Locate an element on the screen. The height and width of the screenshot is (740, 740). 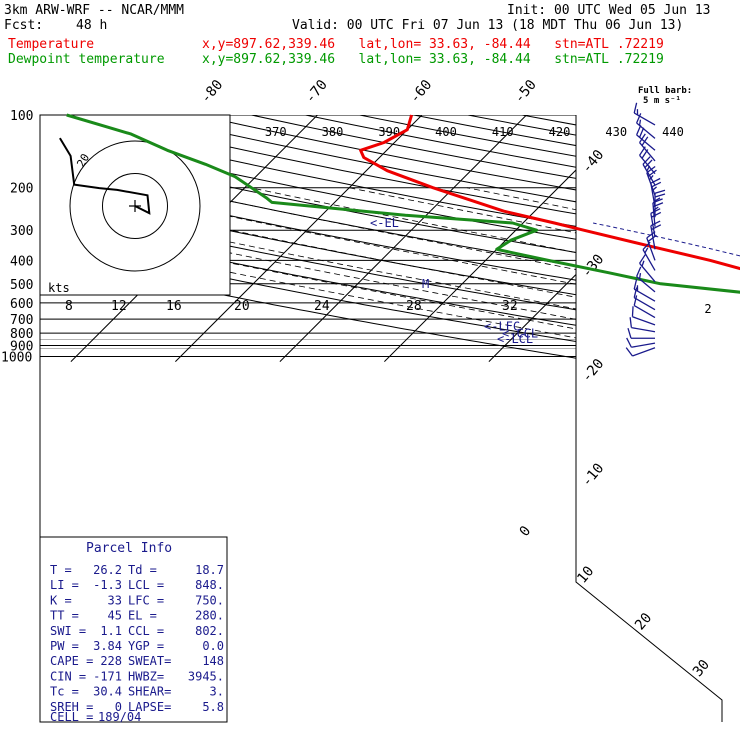
hodograph-ring-outer is located at coordinates (135, 206).